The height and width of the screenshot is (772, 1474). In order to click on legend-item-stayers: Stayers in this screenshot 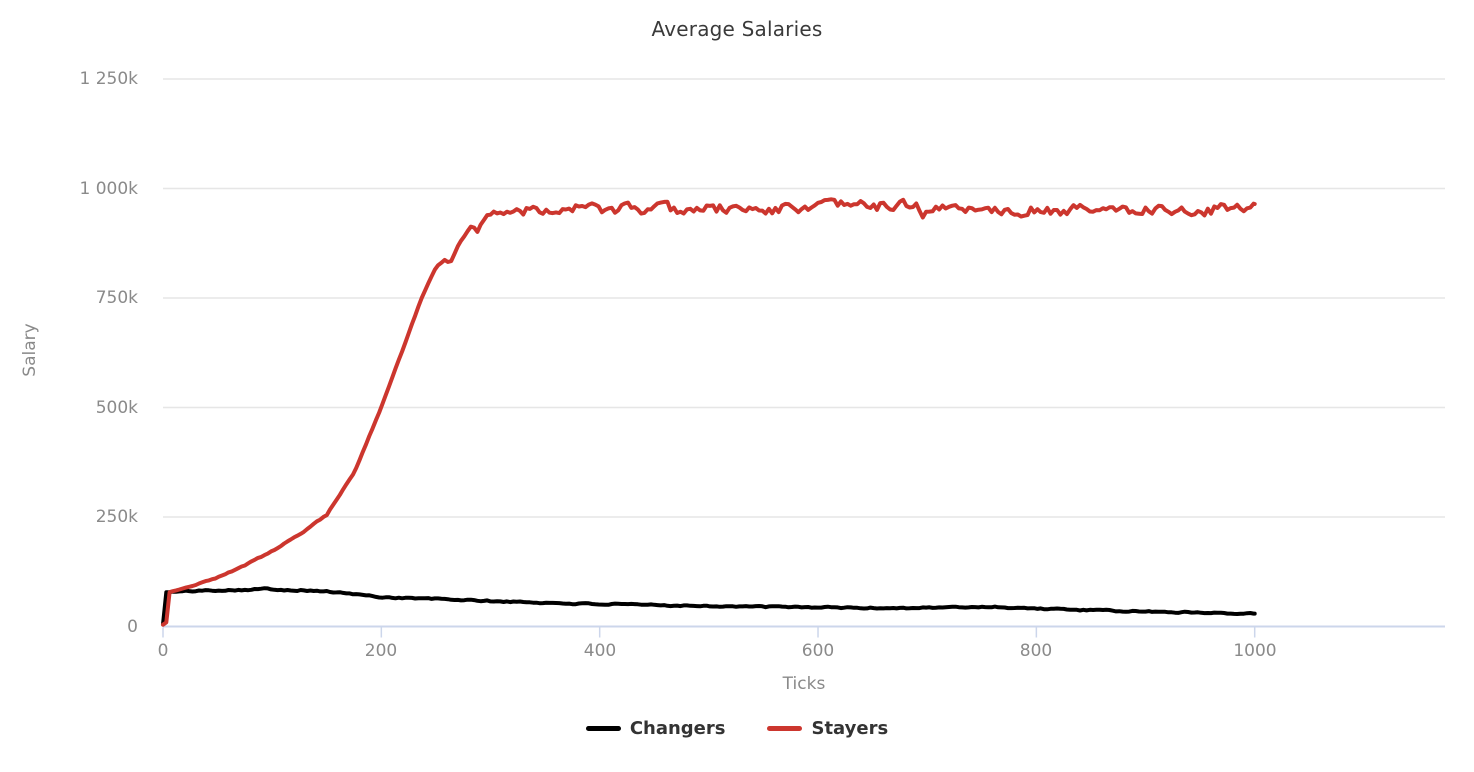, I will do `click(827, 728)`.